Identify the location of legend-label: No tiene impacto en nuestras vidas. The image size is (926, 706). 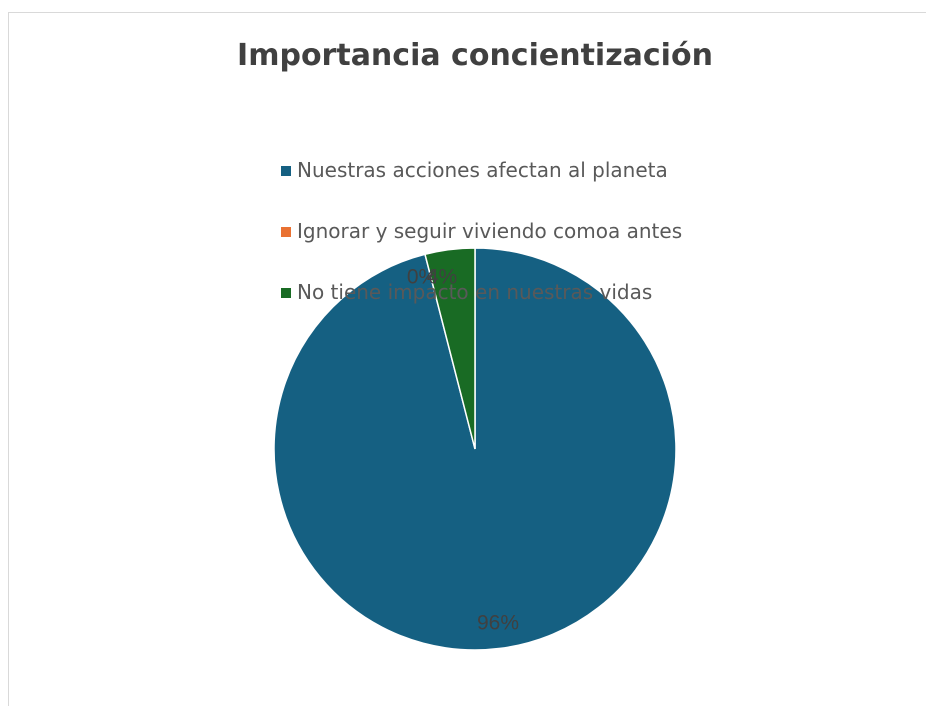
(475, 292).